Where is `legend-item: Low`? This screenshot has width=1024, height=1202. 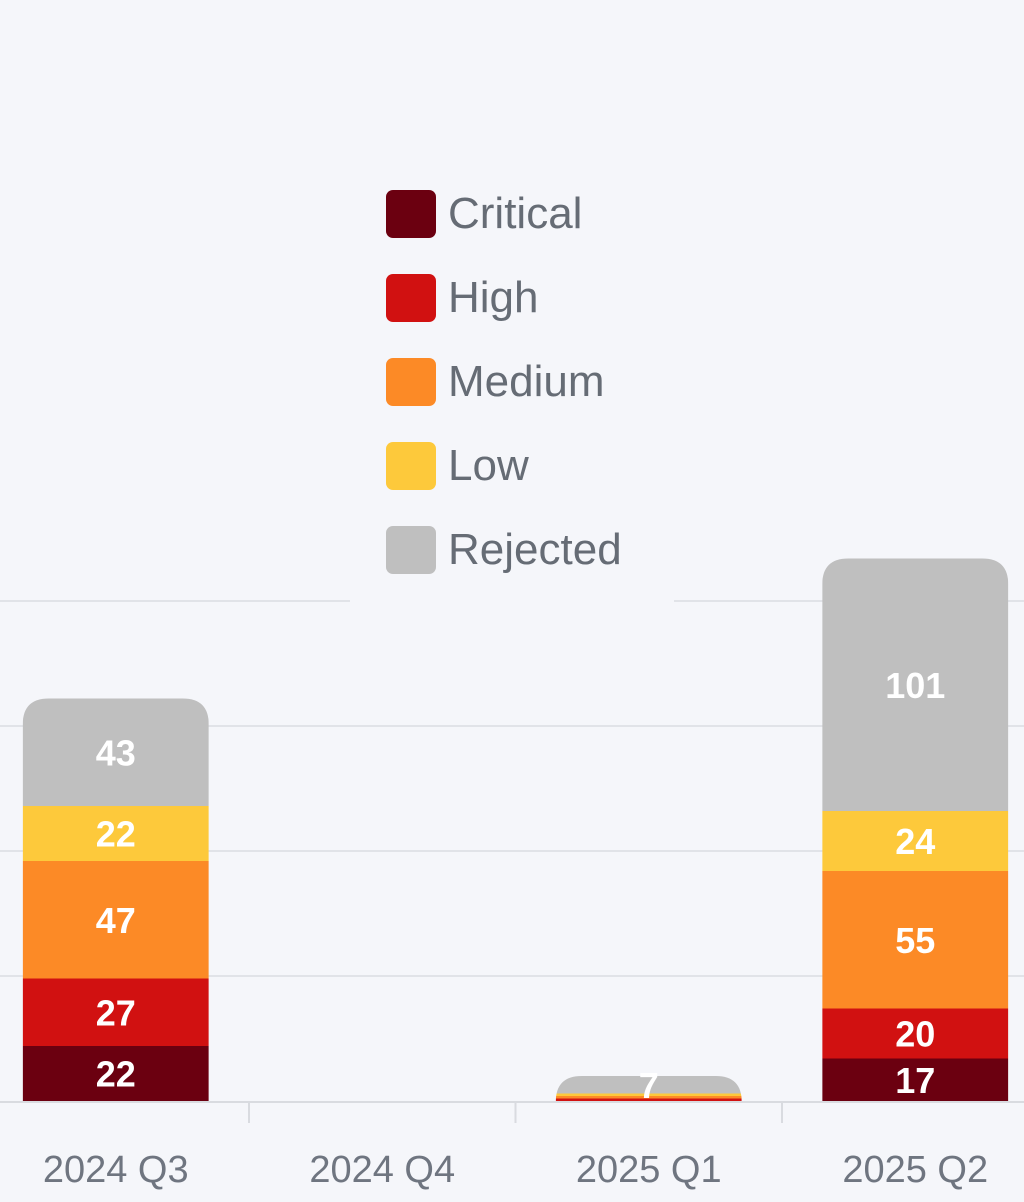
legend-item: Low is located at coordinates (530, 466).